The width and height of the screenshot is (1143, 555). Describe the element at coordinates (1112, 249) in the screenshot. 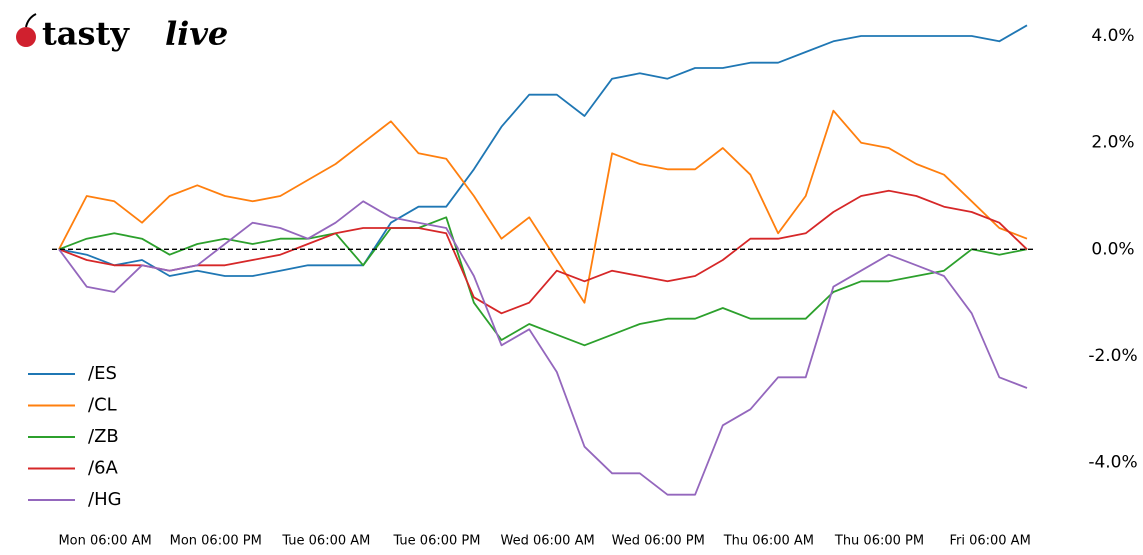

I see `y-tick-label: 0.0%` at that location.